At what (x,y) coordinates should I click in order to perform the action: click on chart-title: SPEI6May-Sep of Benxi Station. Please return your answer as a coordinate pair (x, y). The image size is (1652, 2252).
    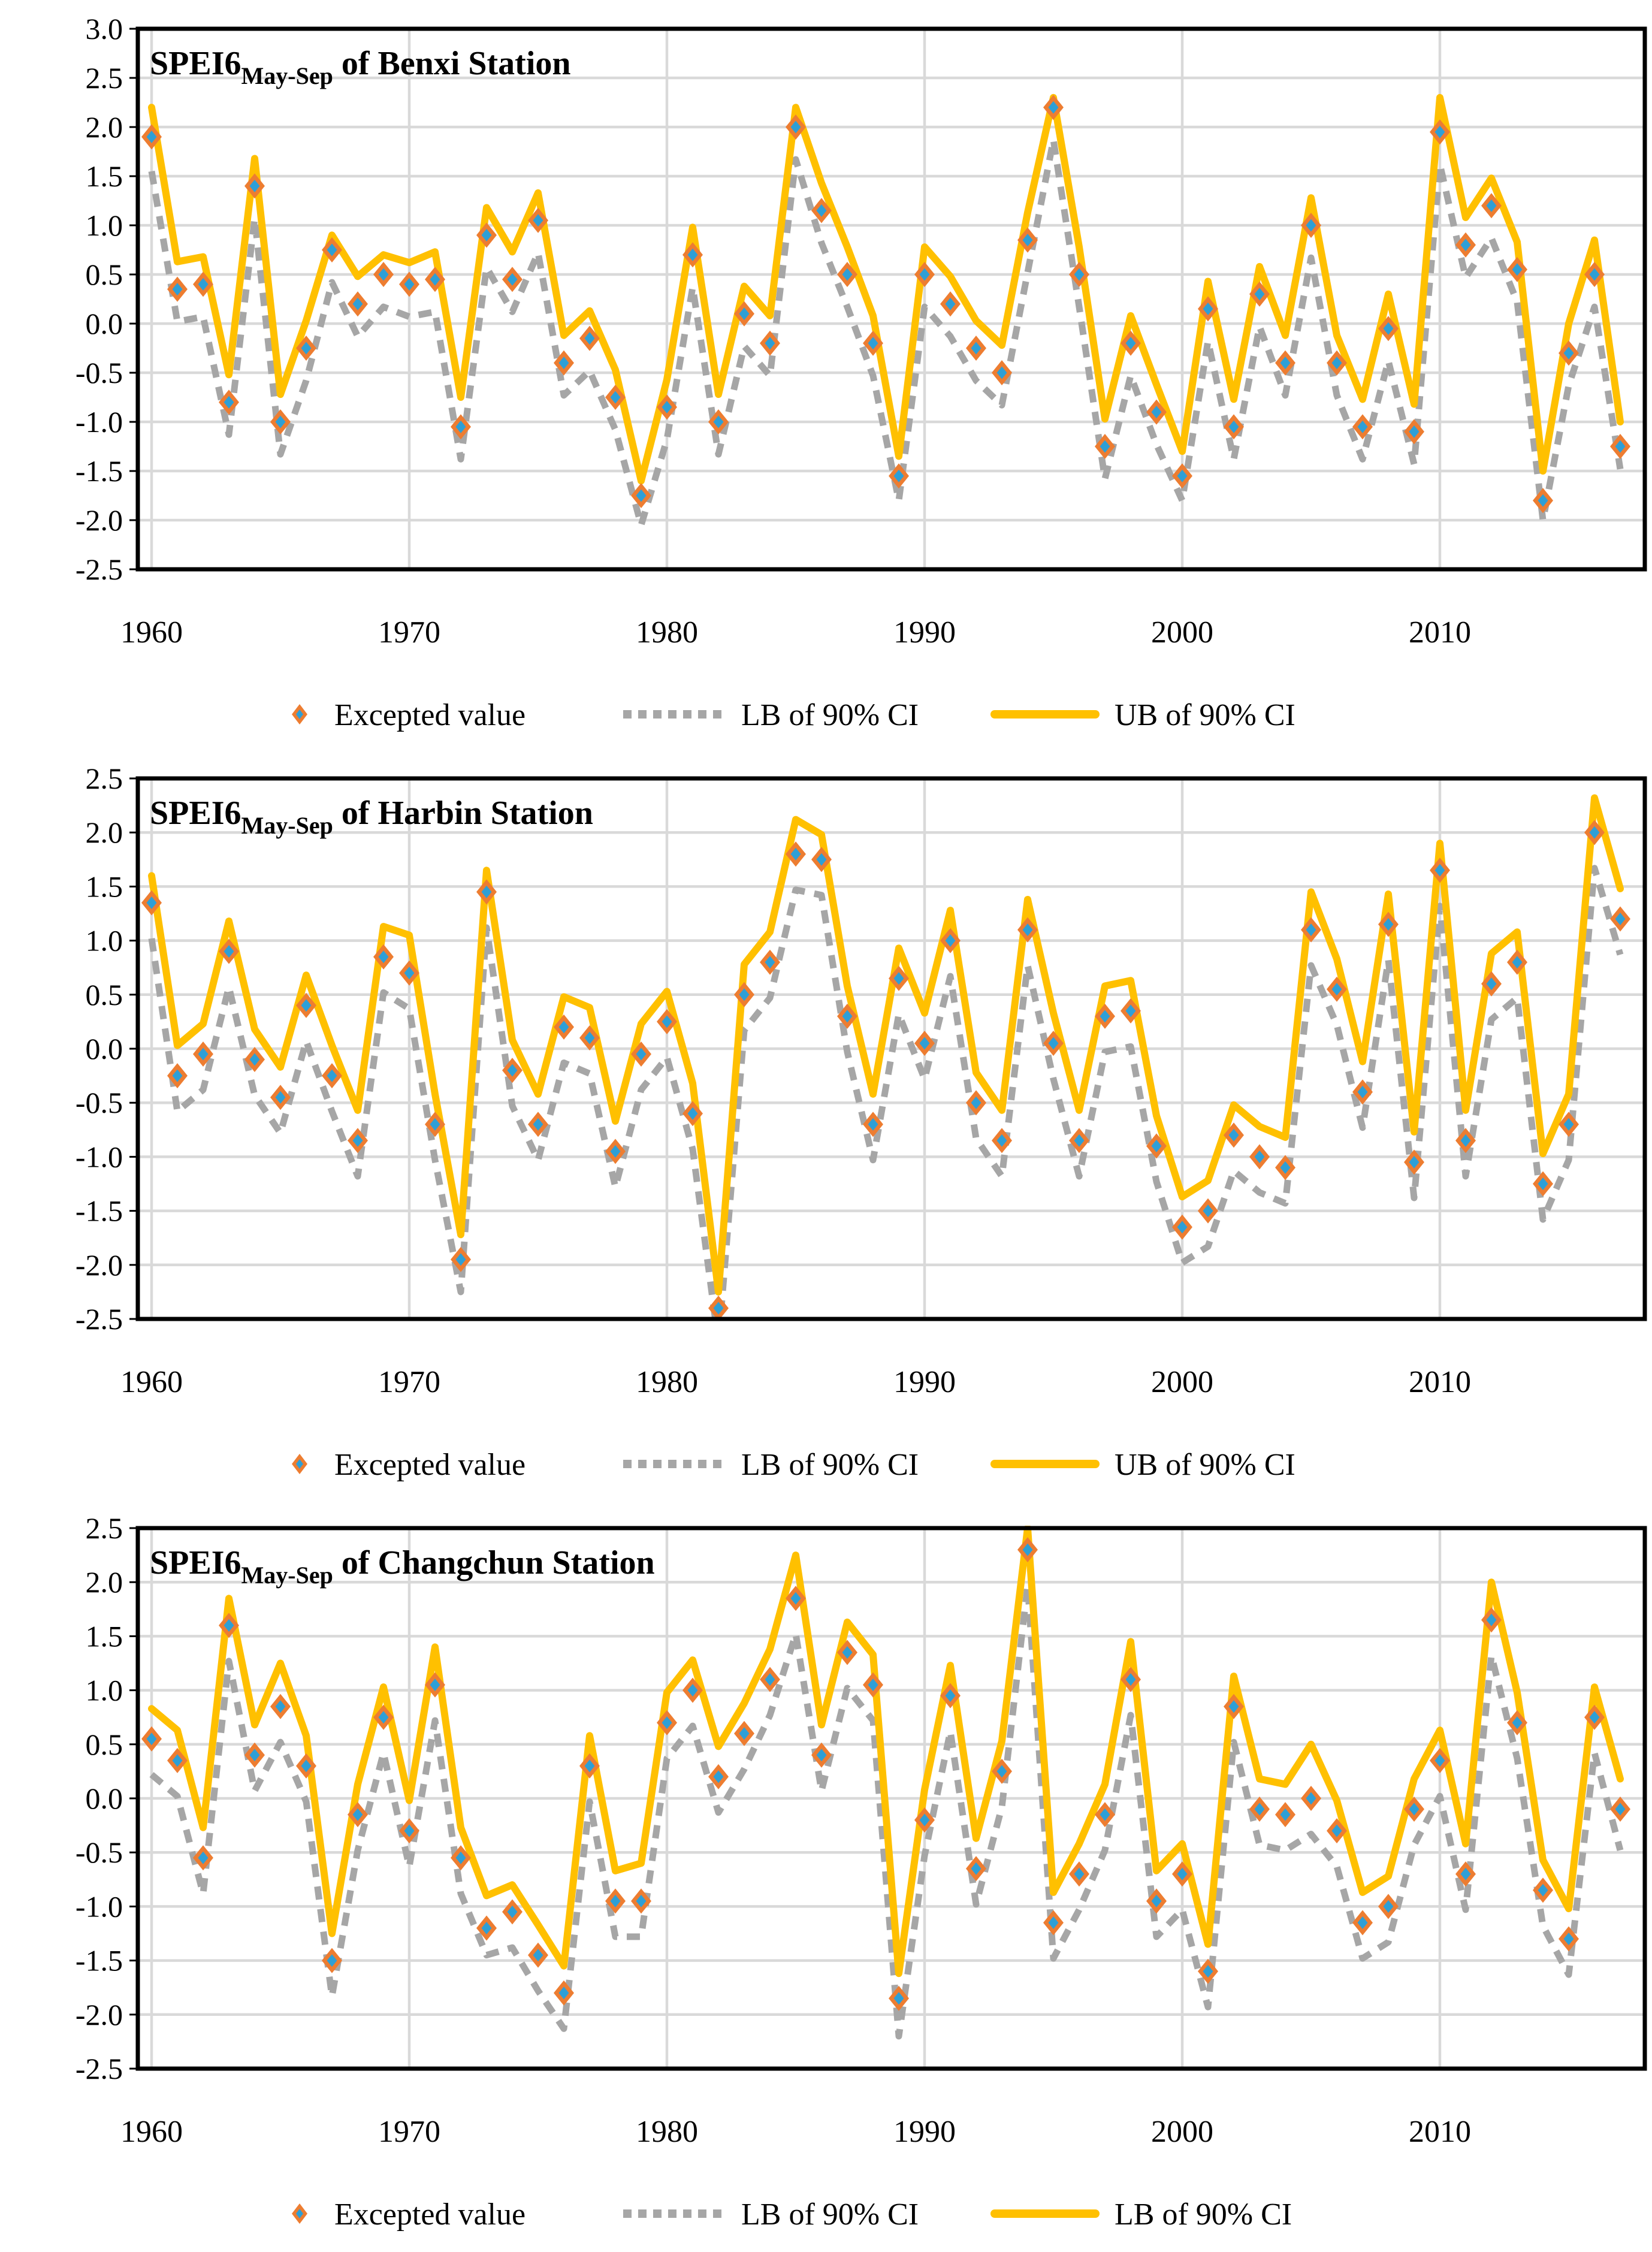
    Looking at the image, I should click on (360, 67).